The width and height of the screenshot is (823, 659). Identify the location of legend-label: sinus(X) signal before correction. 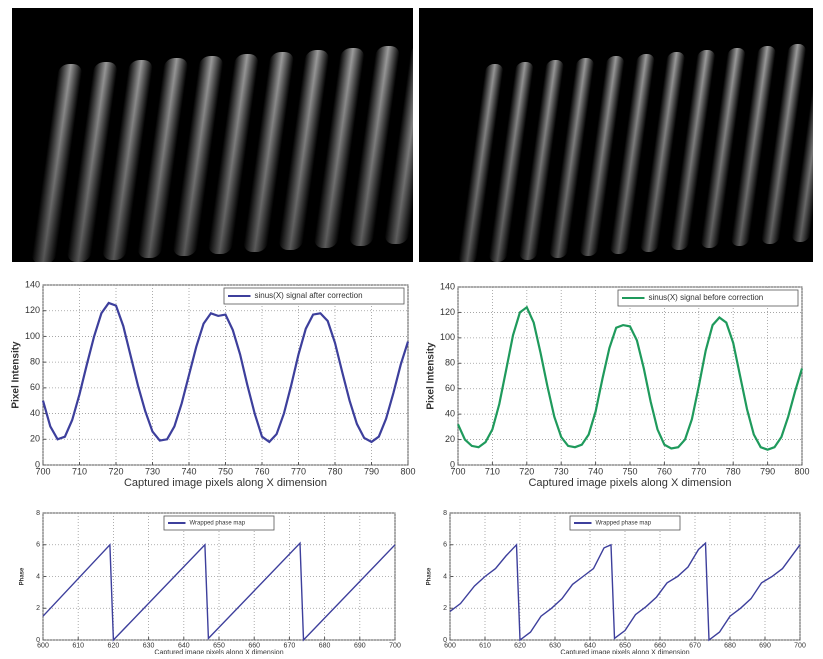
(706, 297).